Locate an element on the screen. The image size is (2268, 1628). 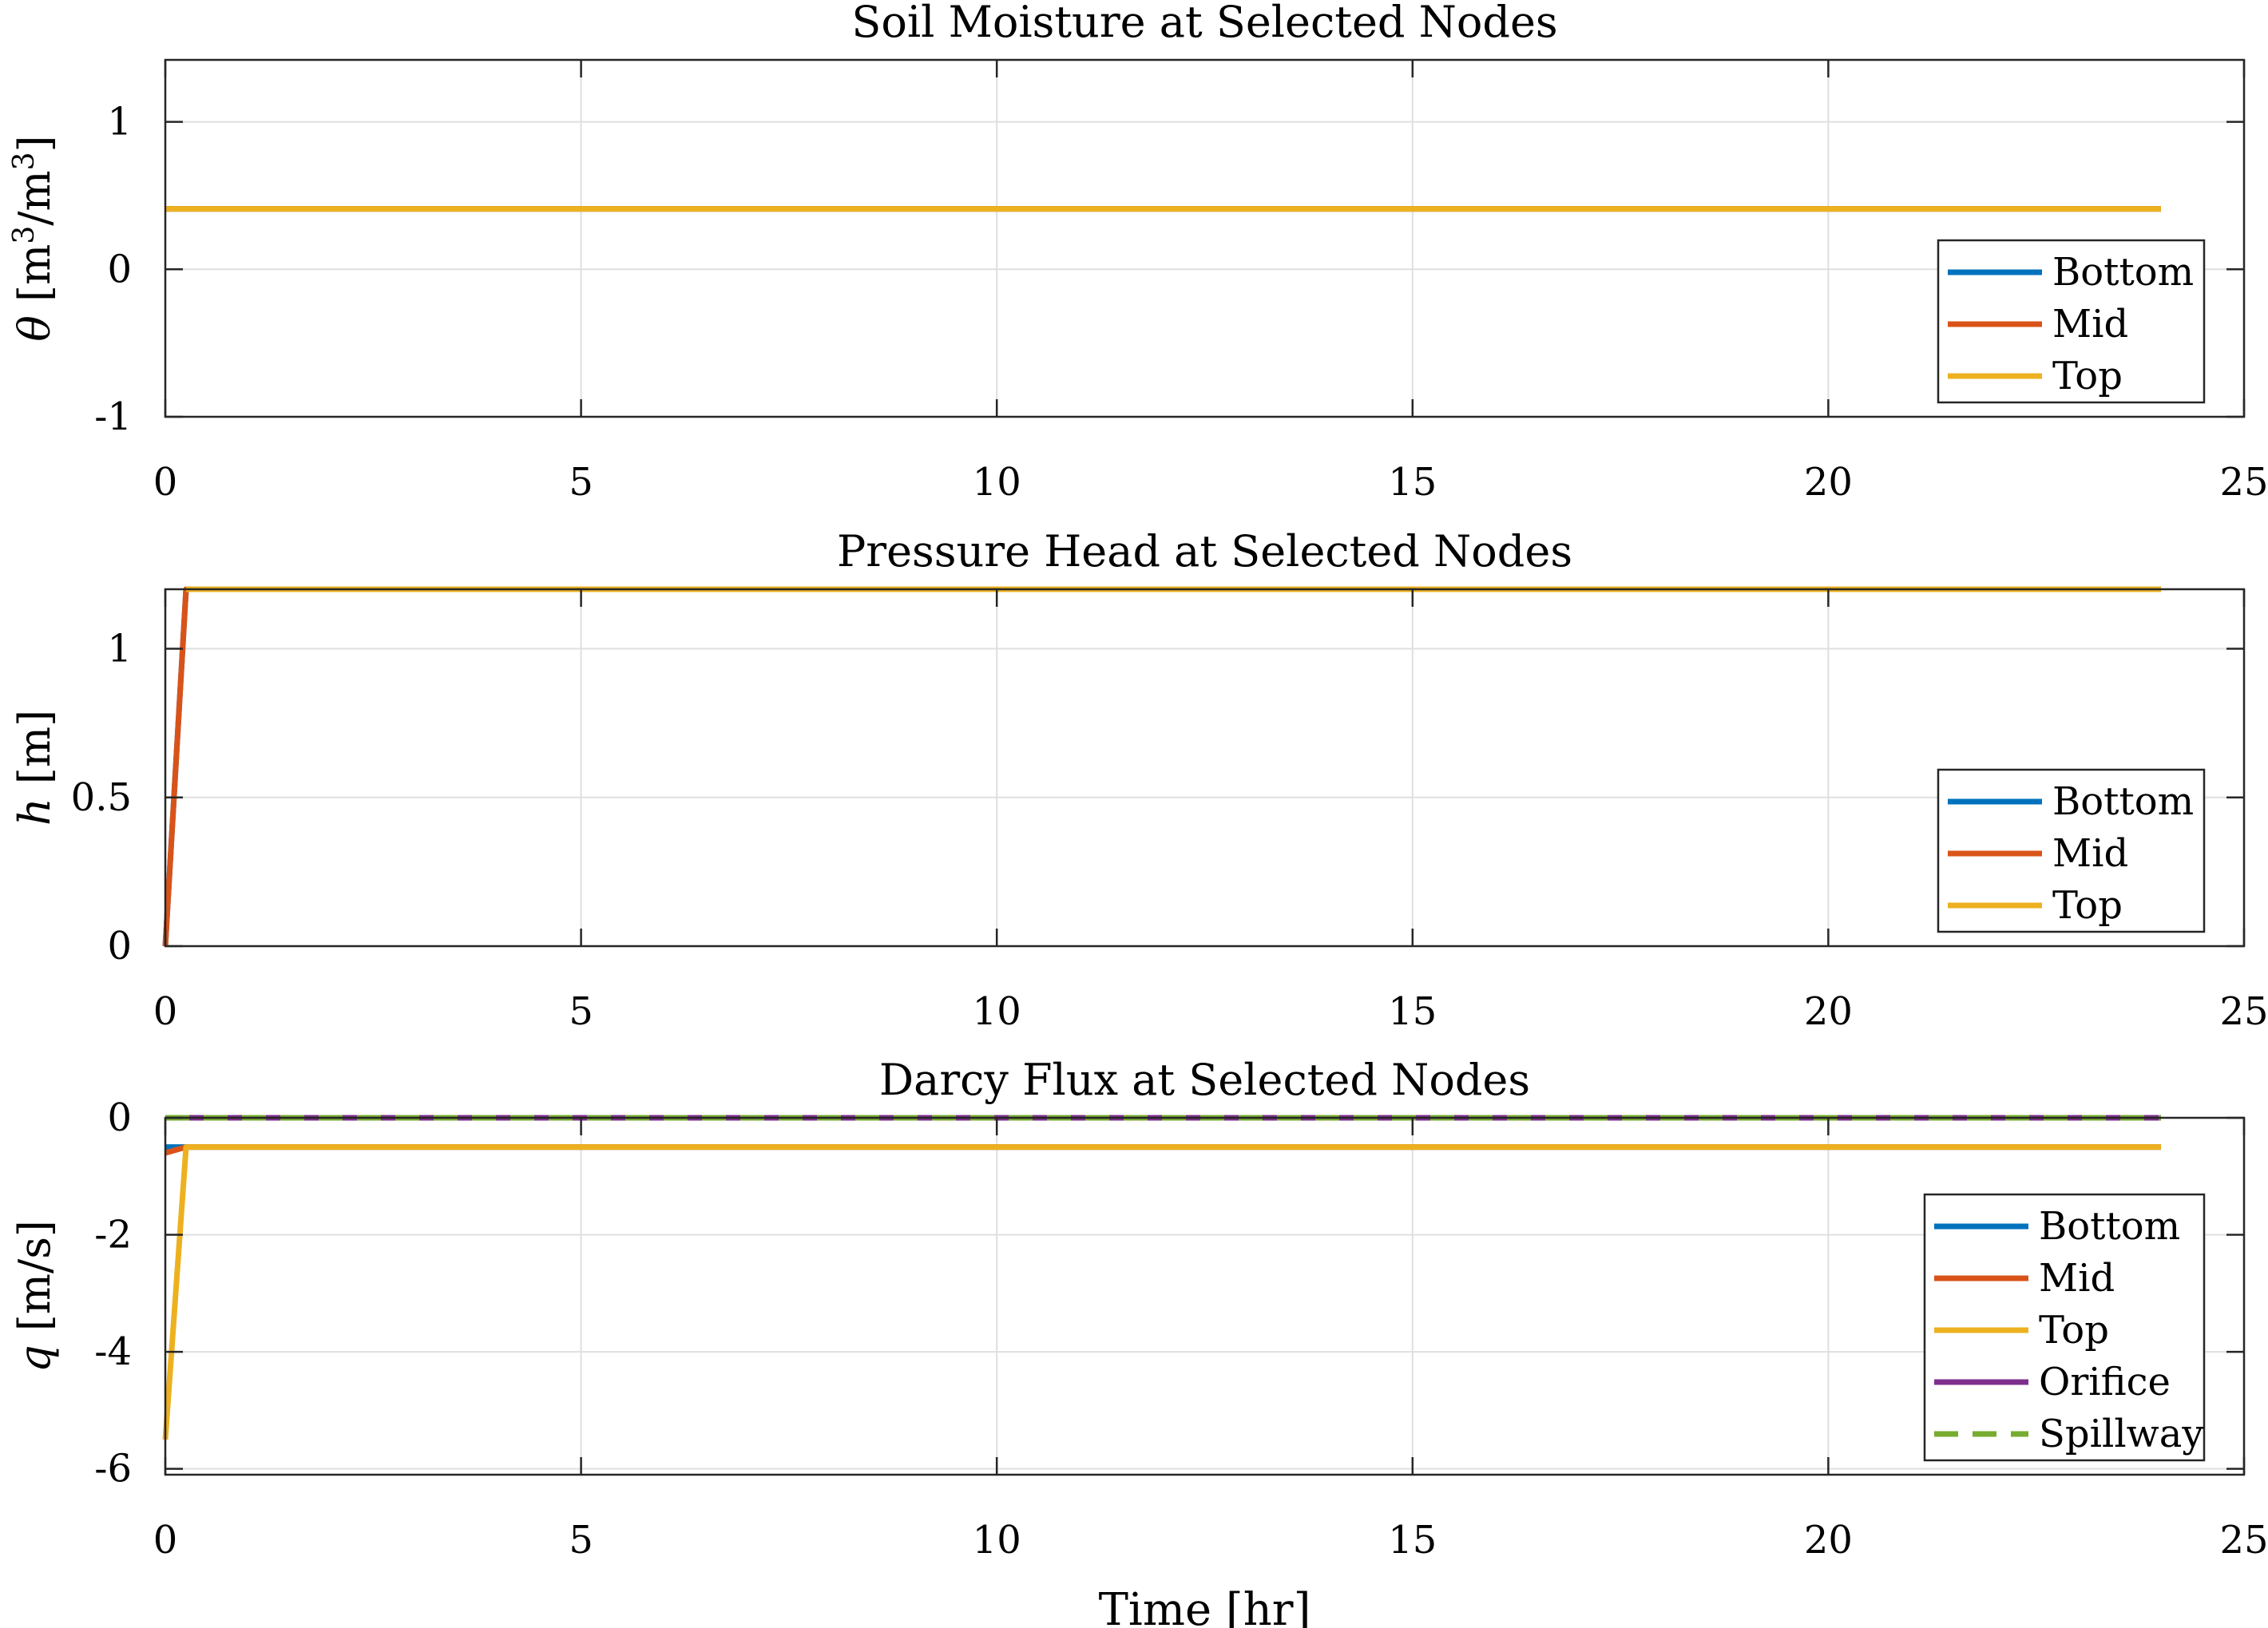
y-tick-label: -2 is located at coordinates (113, 1235).